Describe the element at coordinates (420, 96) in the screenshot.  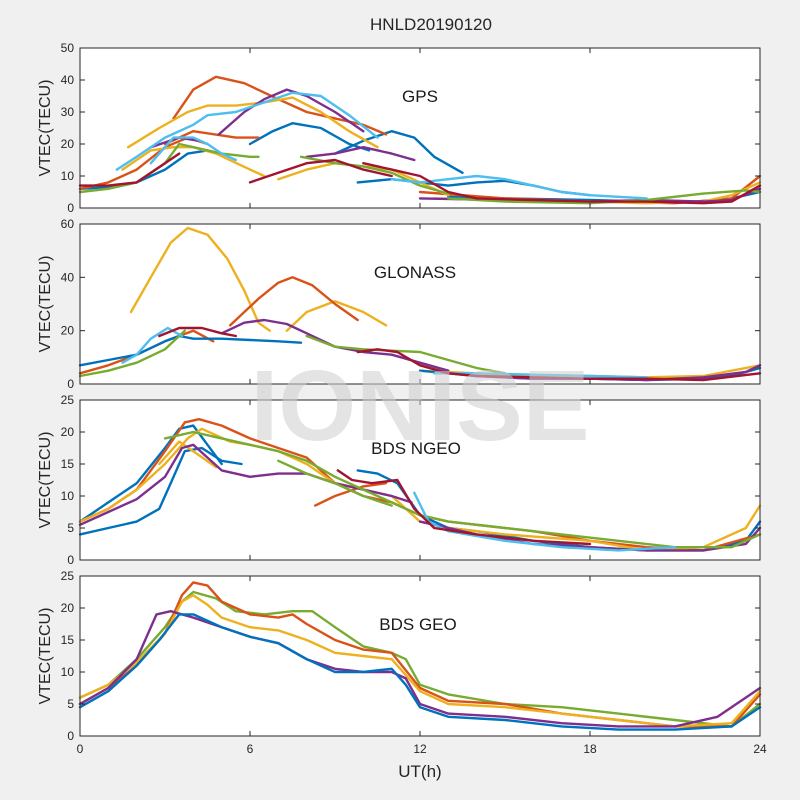
I see `panel-label: GPS` at that location.